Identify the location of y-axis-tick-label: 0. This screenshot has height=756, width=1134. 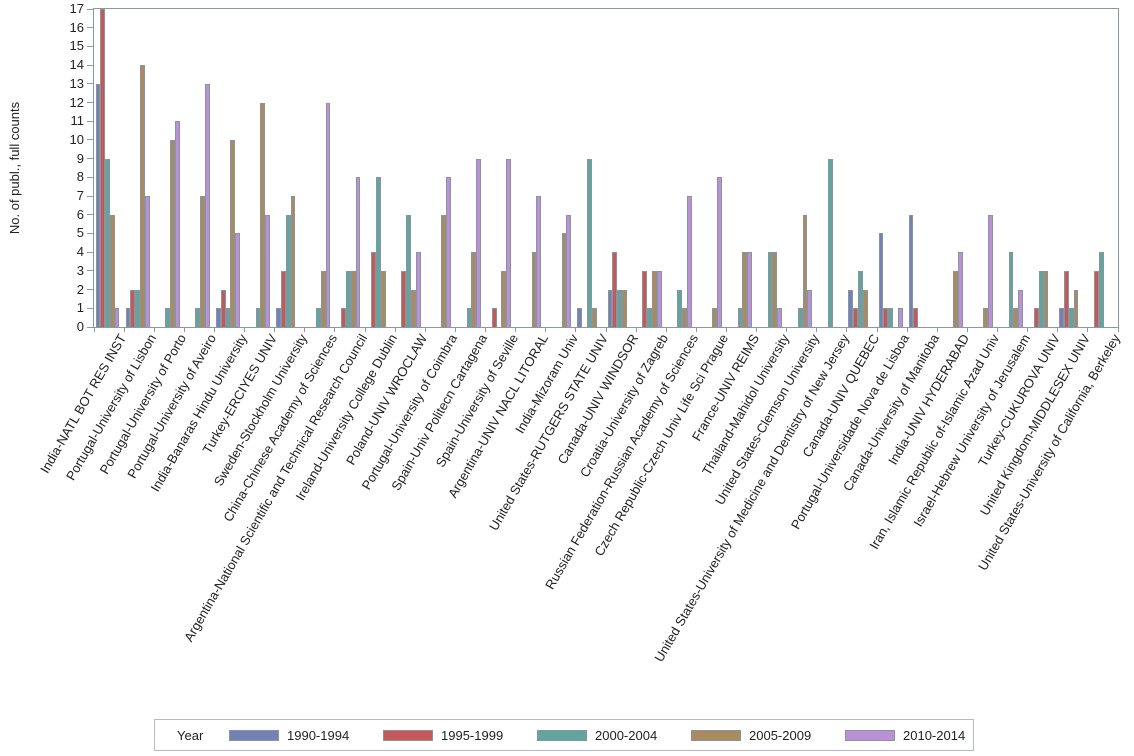
(80, 326).